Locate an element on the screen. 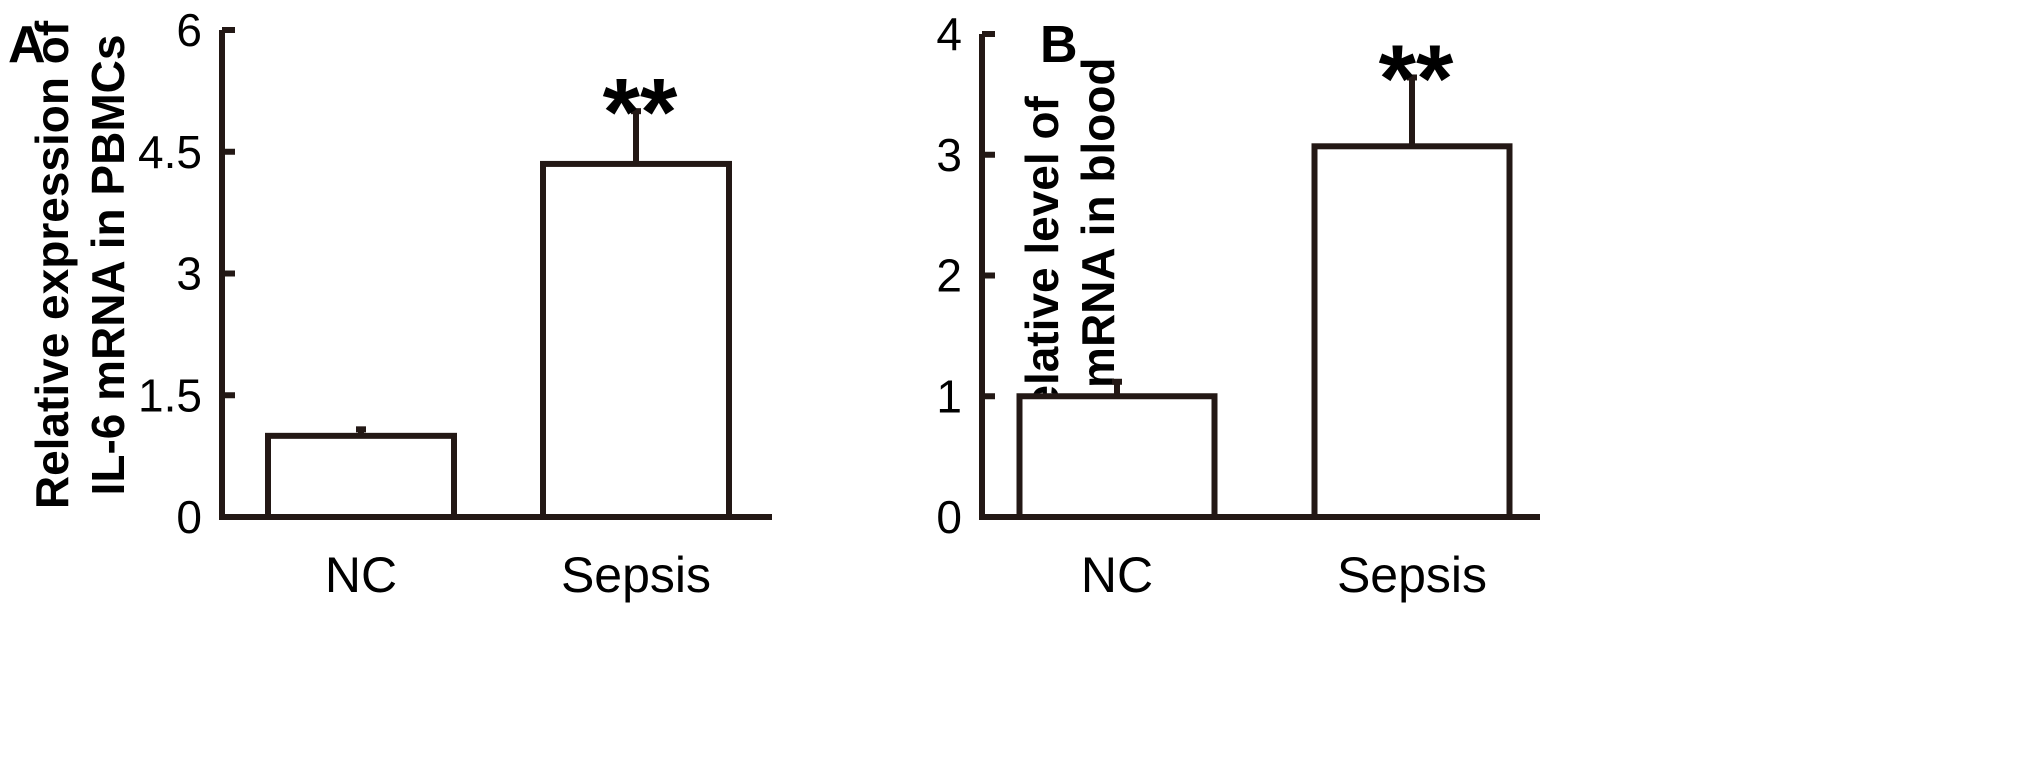 Image resolution: width=2031 pixels, height=783 pixels. panel-b-bar-nc is located at coordinates (1117, 456).